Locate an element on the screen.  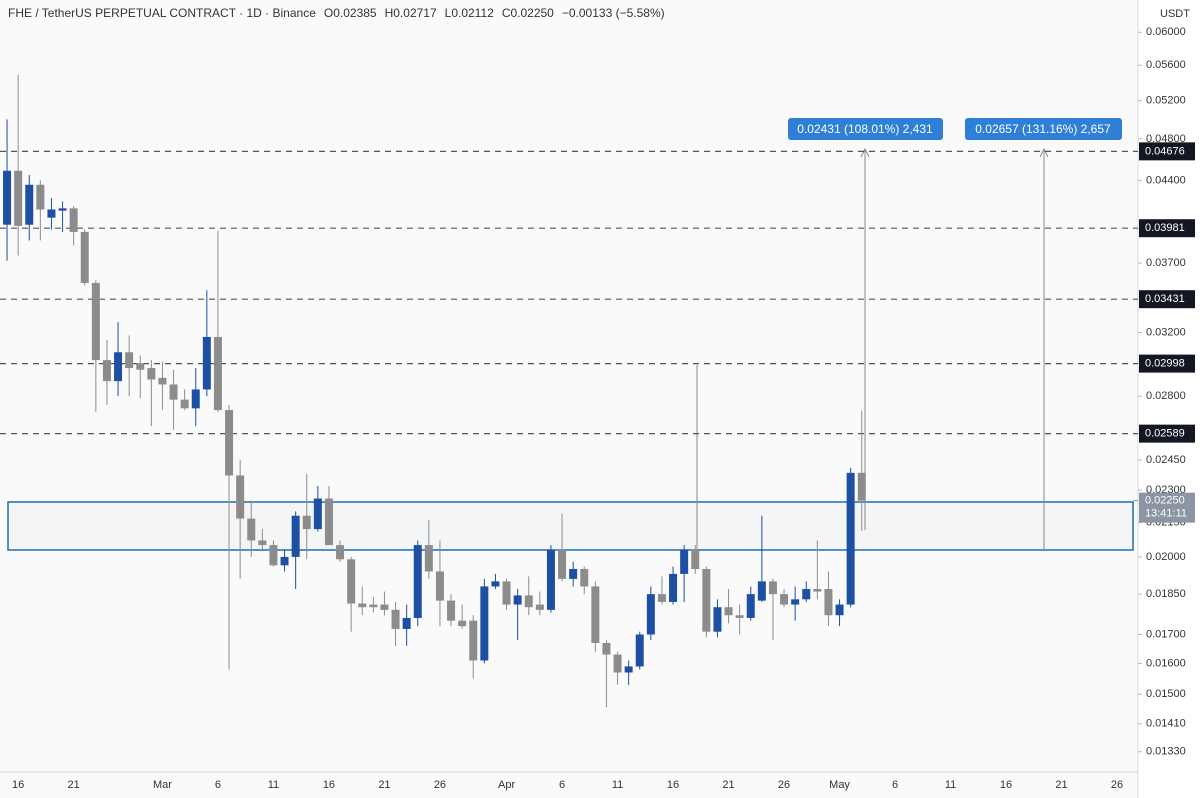
y-tick-label: 0.05600 is located at coordinates (1166, 65).